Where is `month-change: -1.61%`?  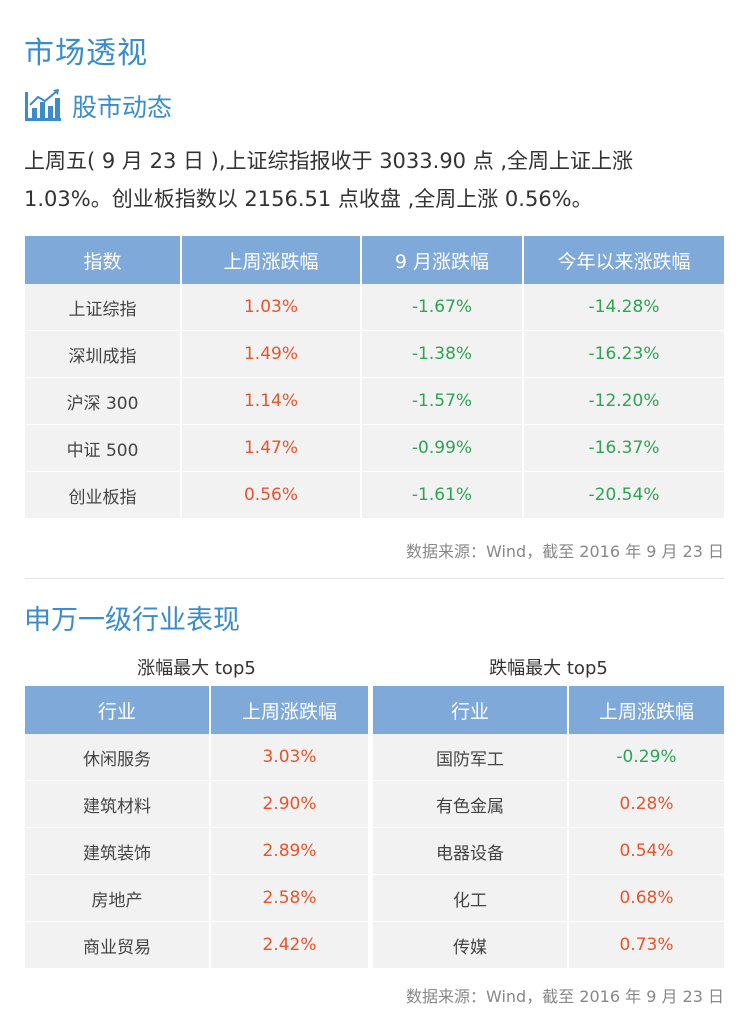
month-change: -1.61% is located at coordinates (443, 495).